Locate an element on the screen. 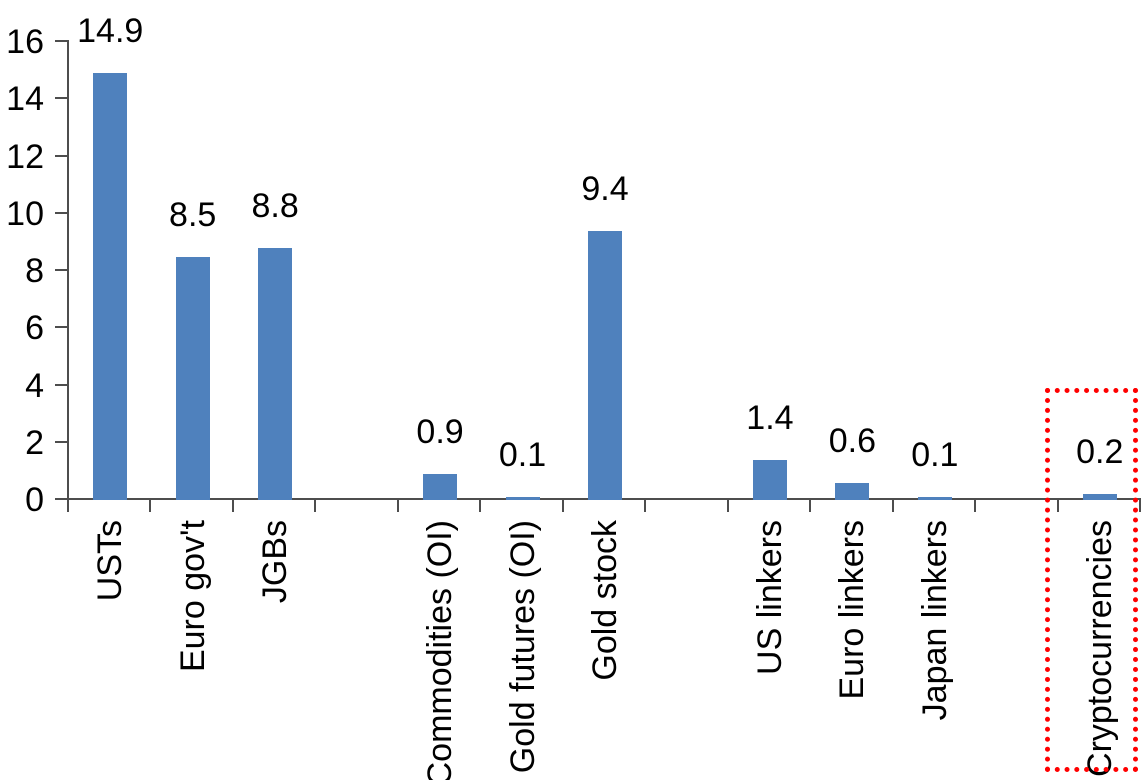  y-tick-label: 8 is located at coordinates (34, 271).